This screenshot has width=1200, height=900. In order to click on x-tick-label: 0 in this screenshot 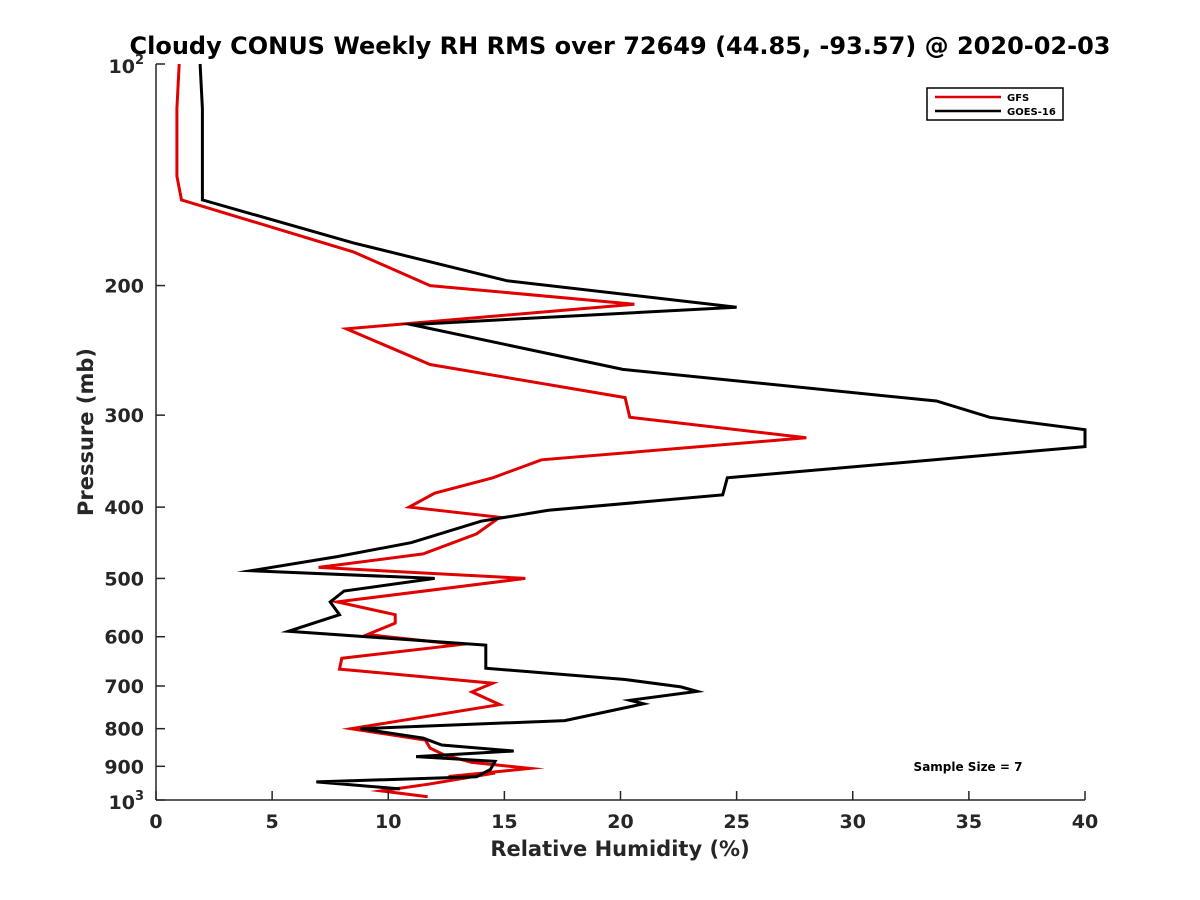, I will do `click(155, 822)`.